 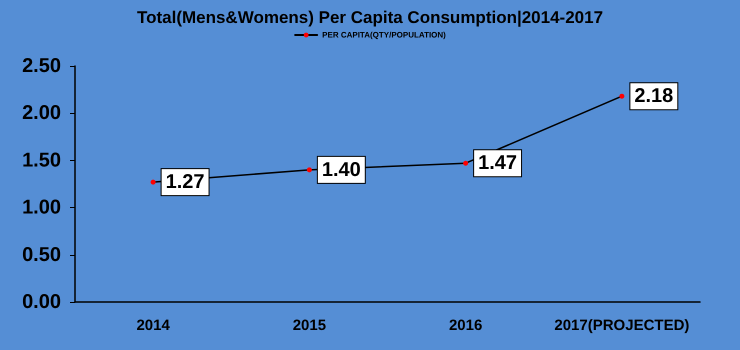 I want to click on data-label: 1.40, so click(x=341, y=169).